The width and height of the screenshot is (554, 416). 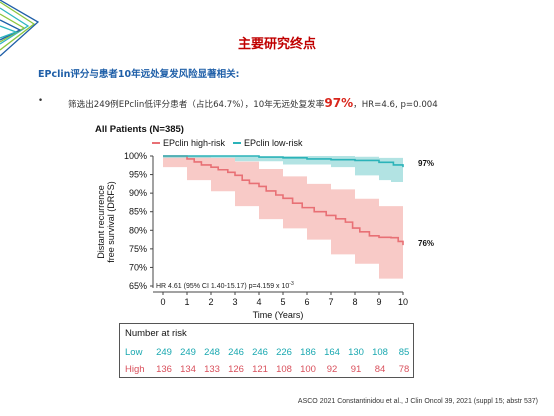 I want to click on slide-subtitle: EPclin评分与患者10年远处复发风险显著相关:, so click(x=139, y=74).